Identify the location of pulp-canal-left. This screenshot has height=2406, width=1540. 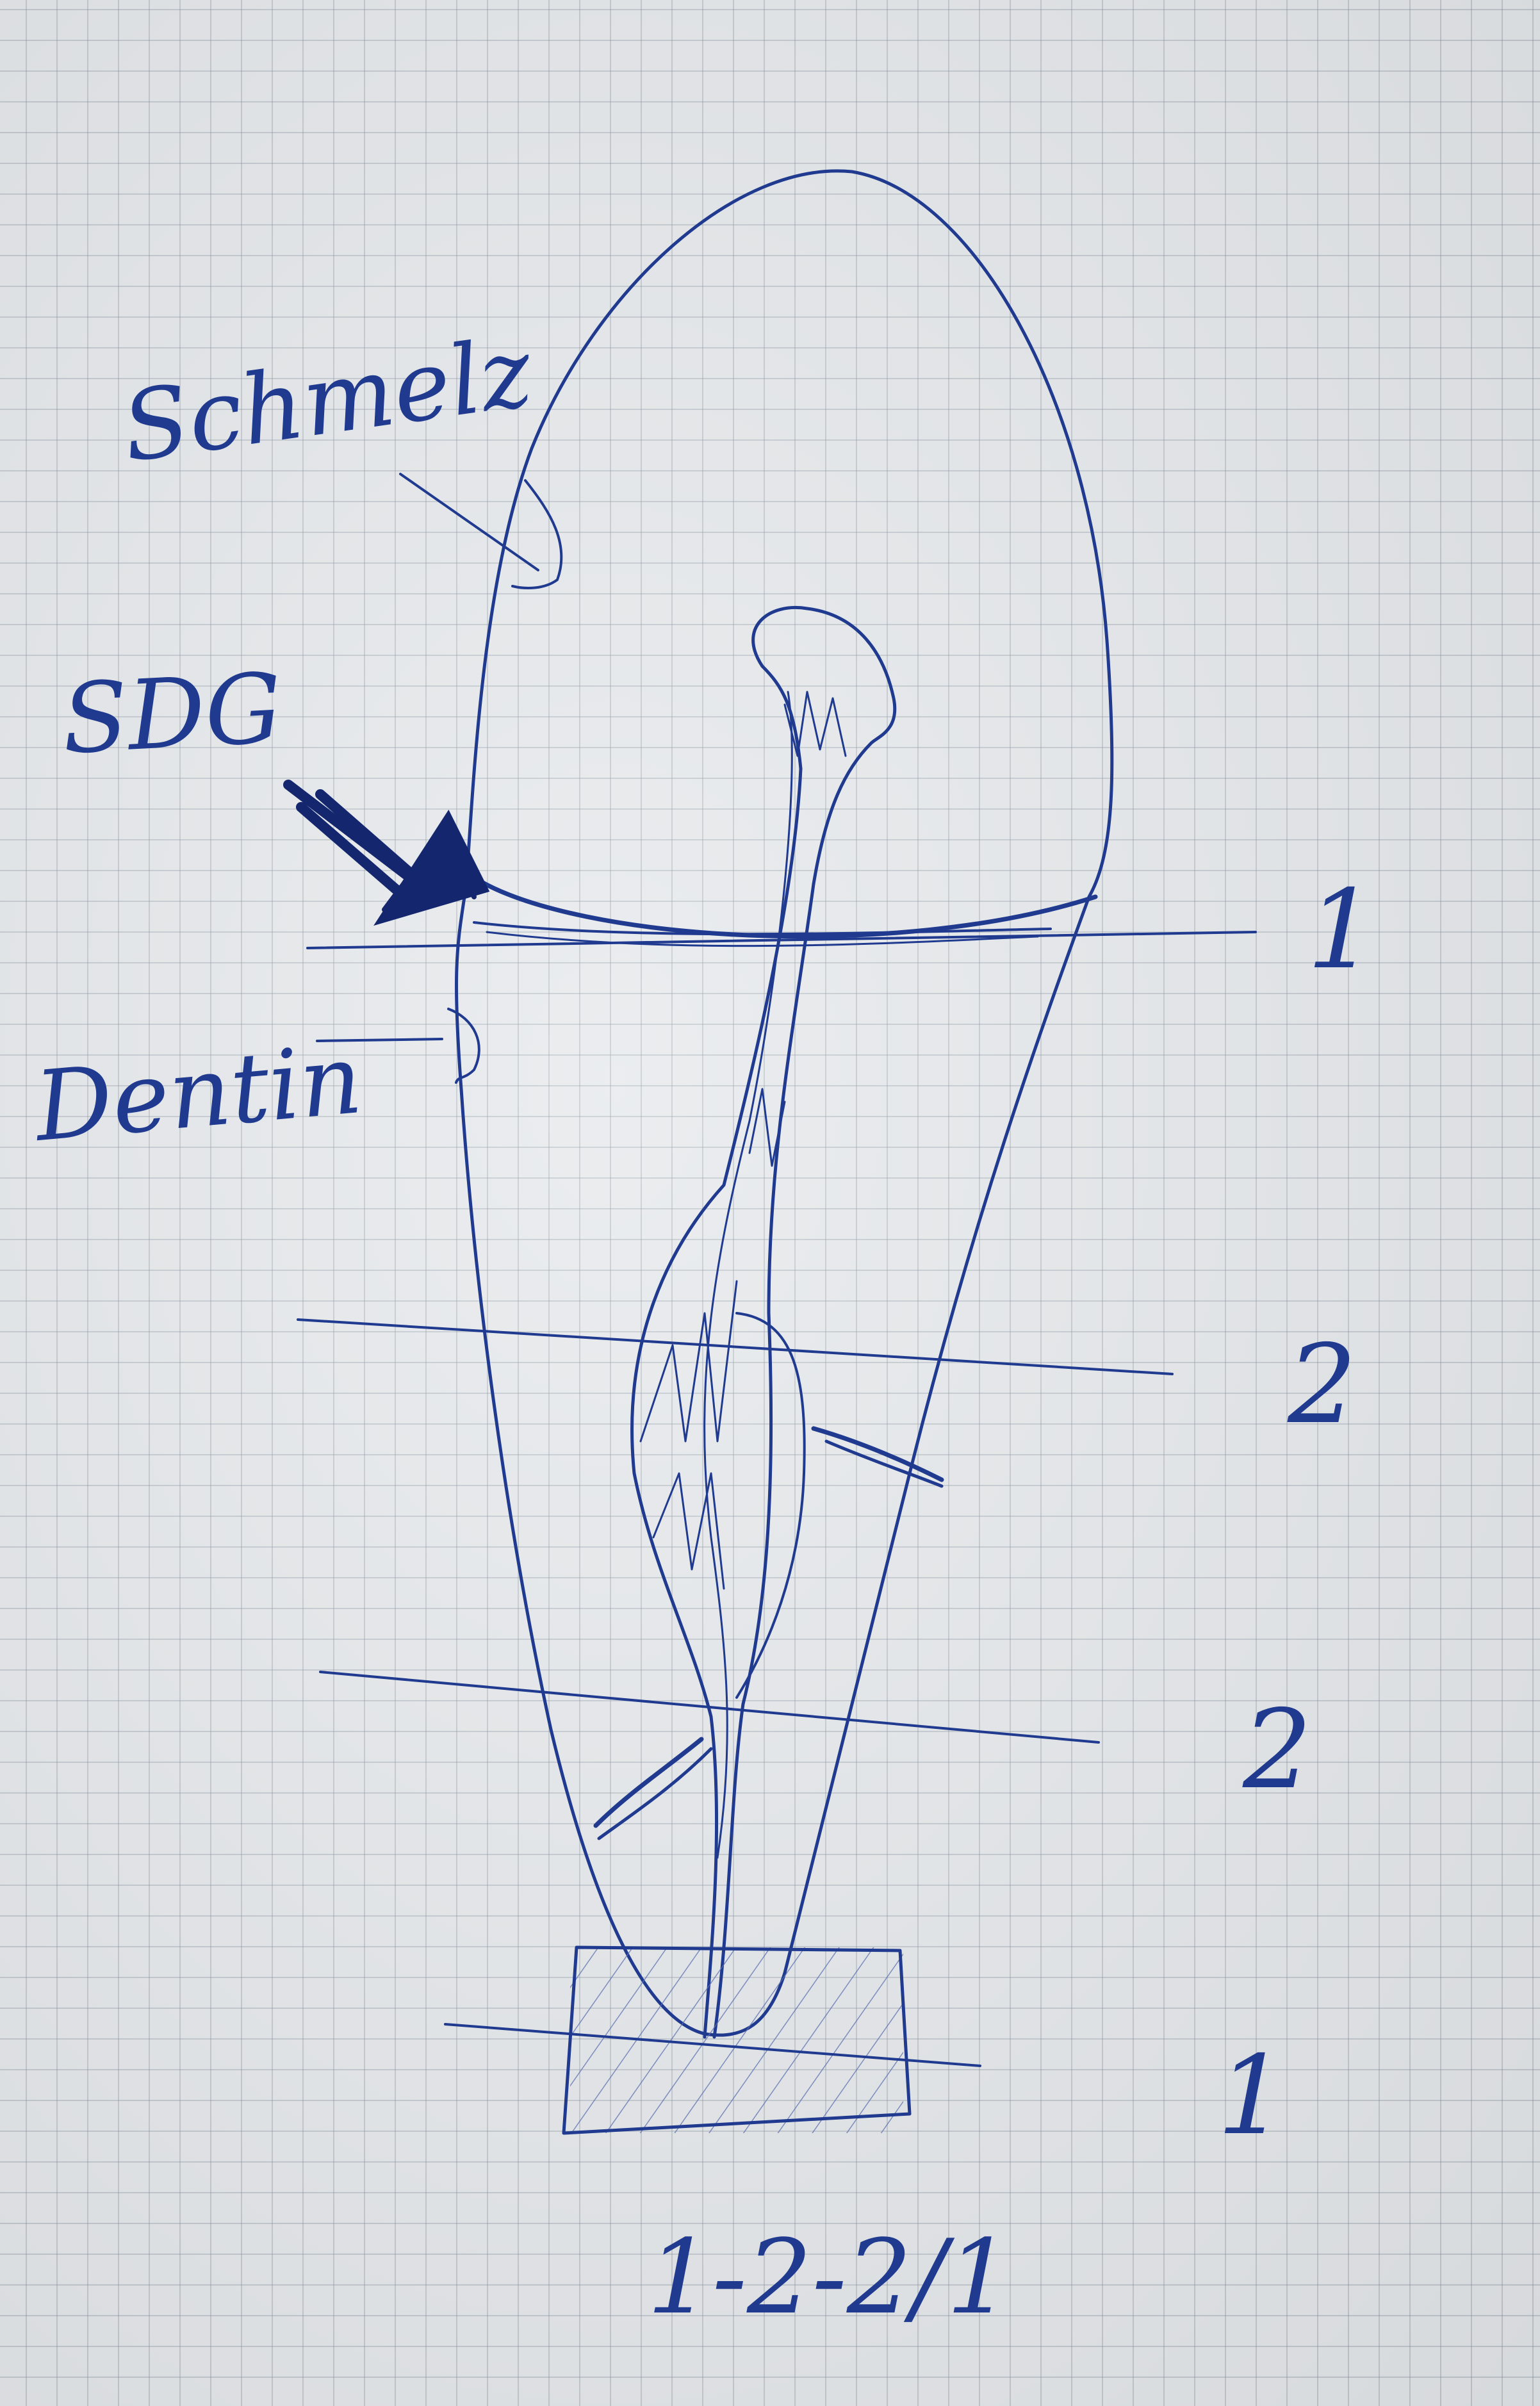
(716, 1351).